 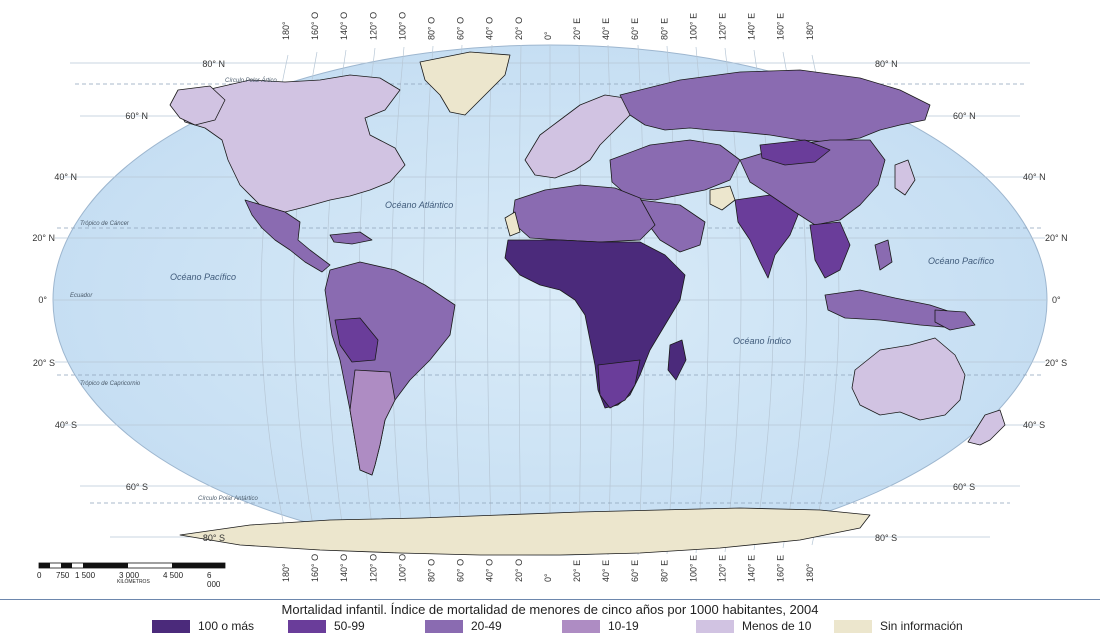 What do you see at coordinates (432, 28) in the screenshot?
I see `longitude-label-top: 80° O` at bounding box center [432, 28].